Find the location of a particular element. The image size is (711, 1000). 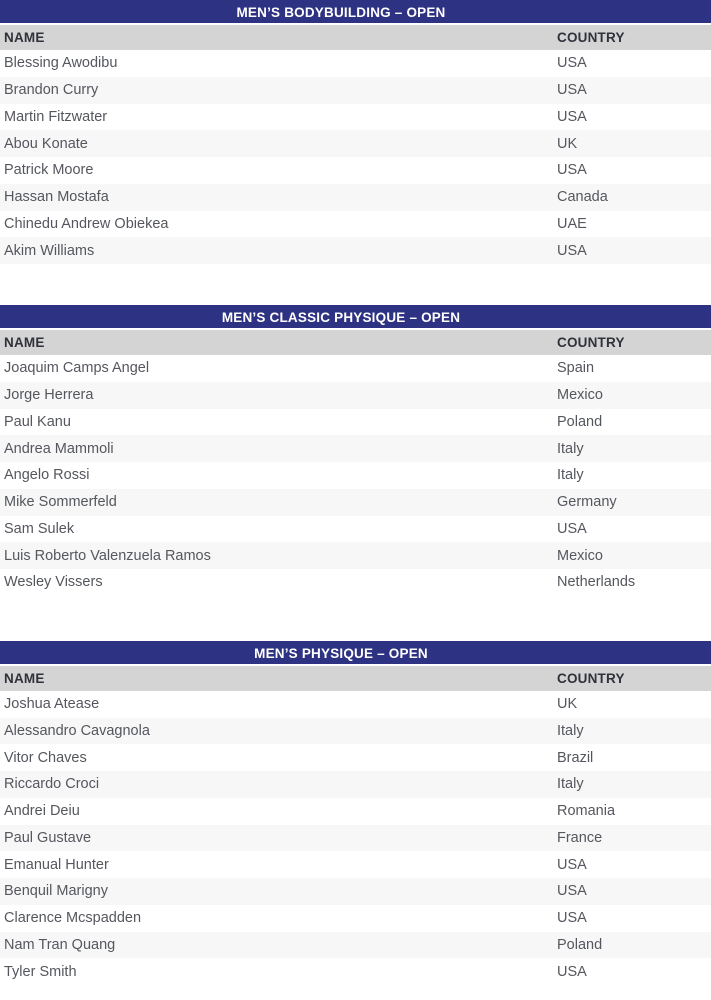

cell-athlete-name: Joaquim Camps Angel is located at coordinates (77, 368).